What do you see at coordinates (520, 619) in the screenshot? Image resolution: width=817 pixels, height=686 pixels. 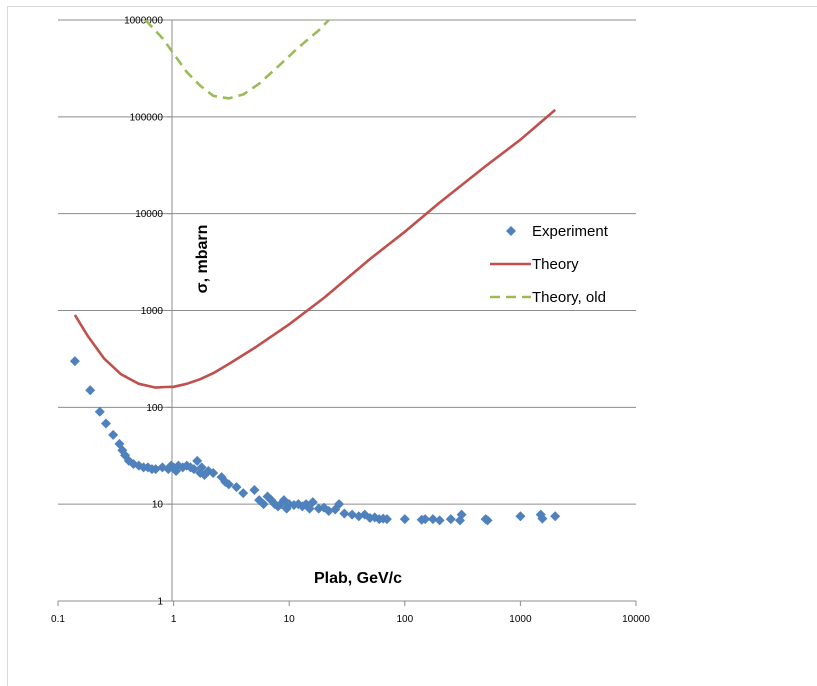 I see `x-tick-label: 1000` at bounding box center [520, 619].